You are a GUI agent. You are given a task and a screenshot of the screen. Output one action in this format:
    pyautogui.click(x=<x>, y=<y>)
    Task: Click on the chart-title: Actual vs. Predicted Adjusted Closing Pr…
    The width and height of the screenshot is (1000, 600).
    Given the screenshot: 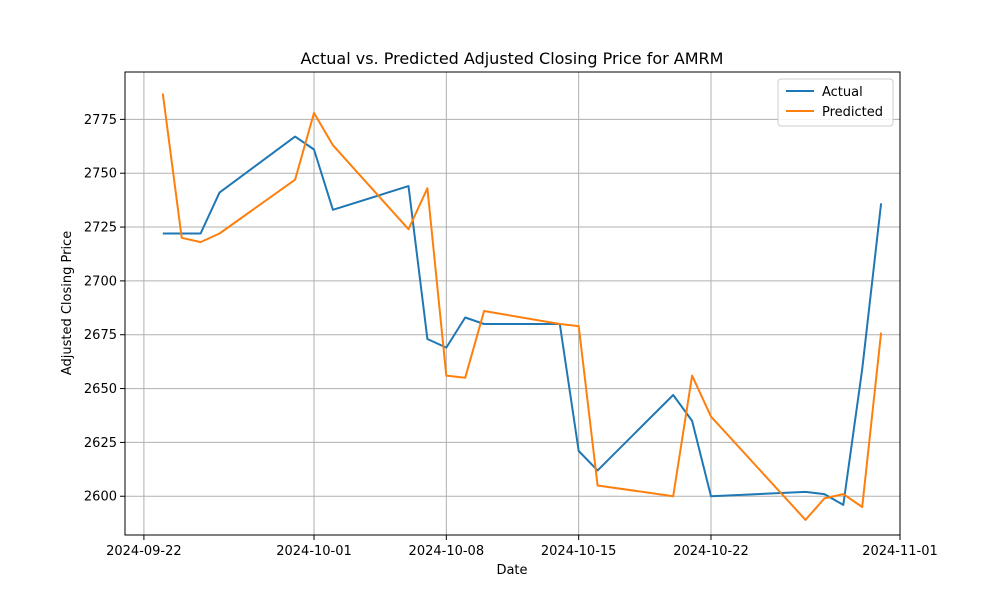 What is the action you would take?
    pyautogui.click(x=512, y=58)
    